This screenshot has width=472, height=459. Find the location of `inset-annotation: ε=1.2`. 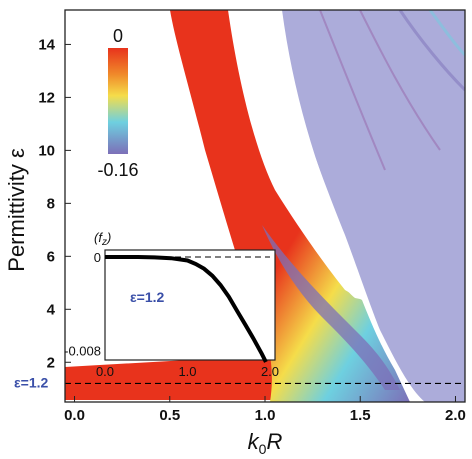

inset-annotation: ε=1.2 is located at coordinates (147, 297).